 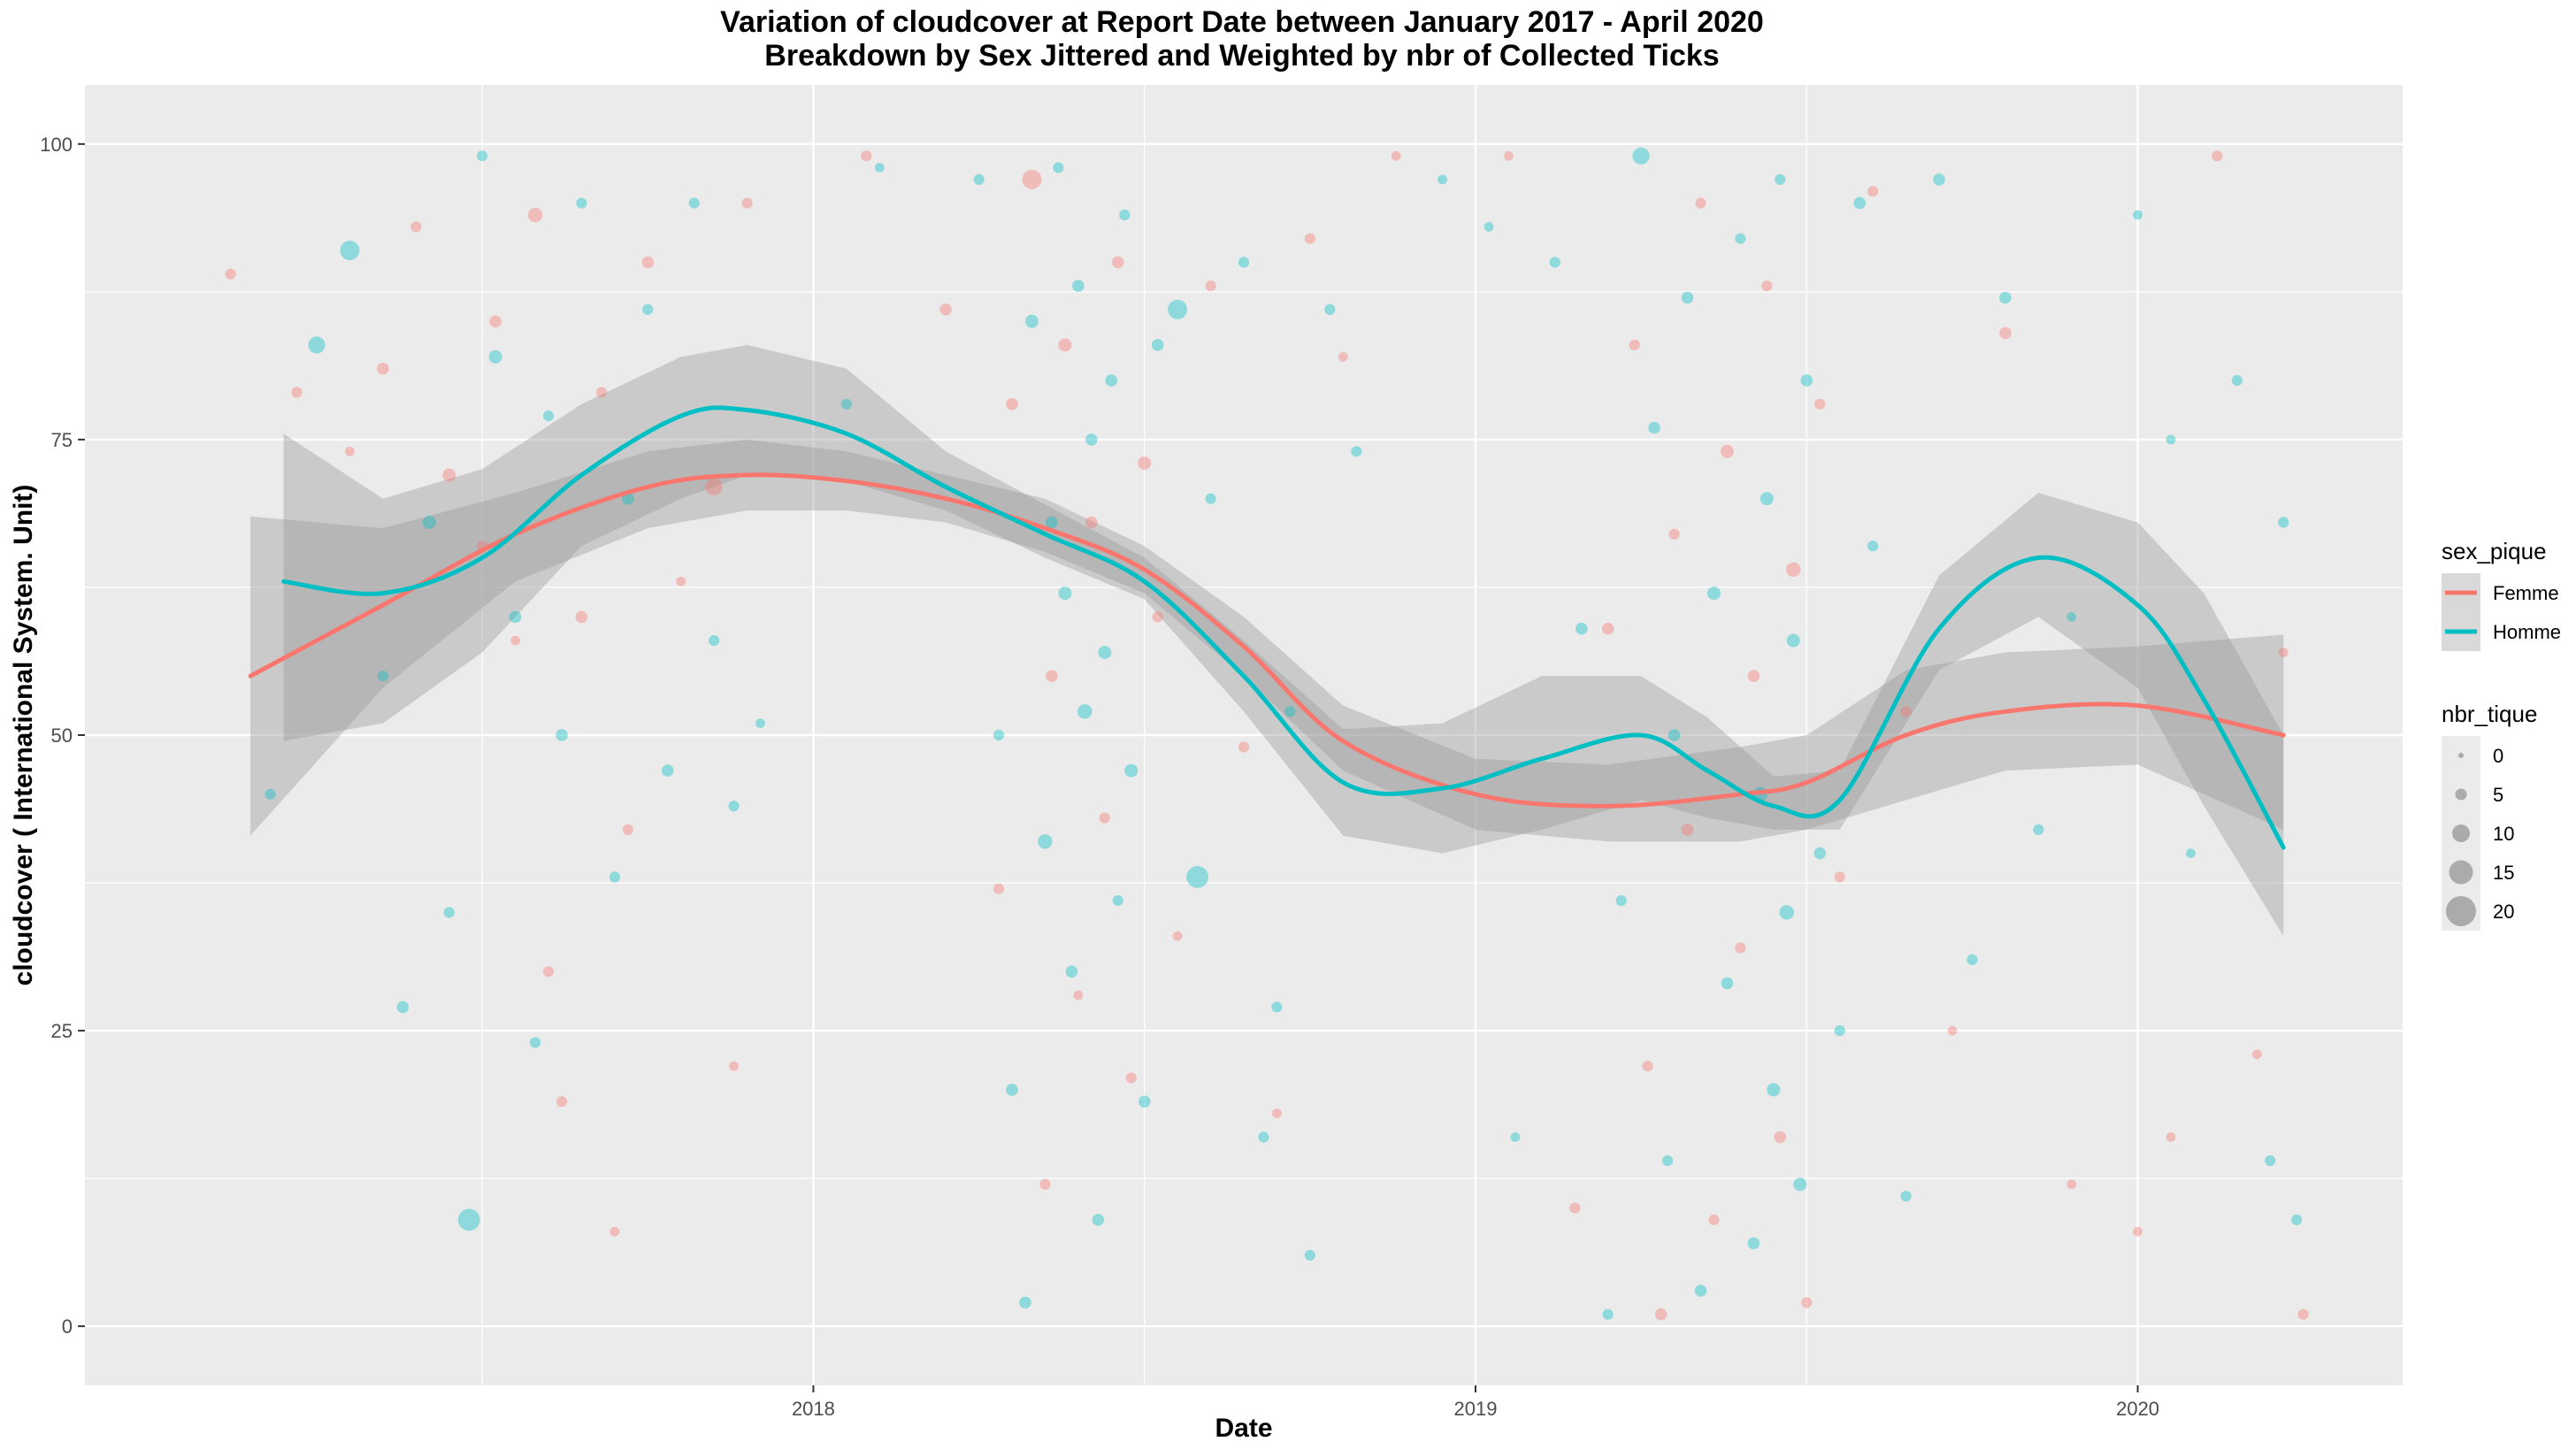 I want to click on x-tick-label: 2019, so click(x=1476, y=1409).